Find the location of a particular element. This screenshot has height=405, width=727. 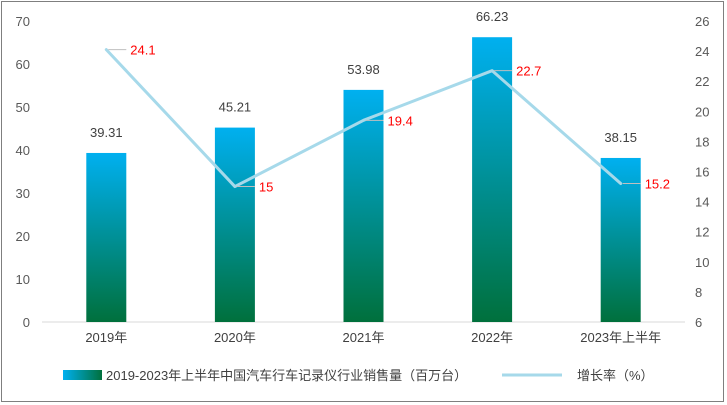

y-left-tick-label: 70 is located at coordinates (23, 21).